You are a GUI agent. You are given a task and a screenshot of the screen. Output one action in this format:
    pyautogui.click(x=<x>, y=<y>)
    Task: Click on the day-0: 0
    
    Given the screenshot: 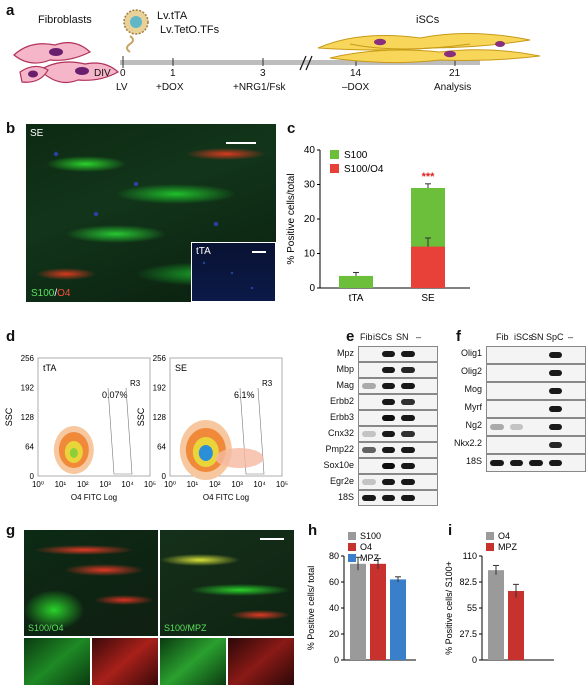 What is the action you would take?
    pyautogui.click(x=123, y=73)
    